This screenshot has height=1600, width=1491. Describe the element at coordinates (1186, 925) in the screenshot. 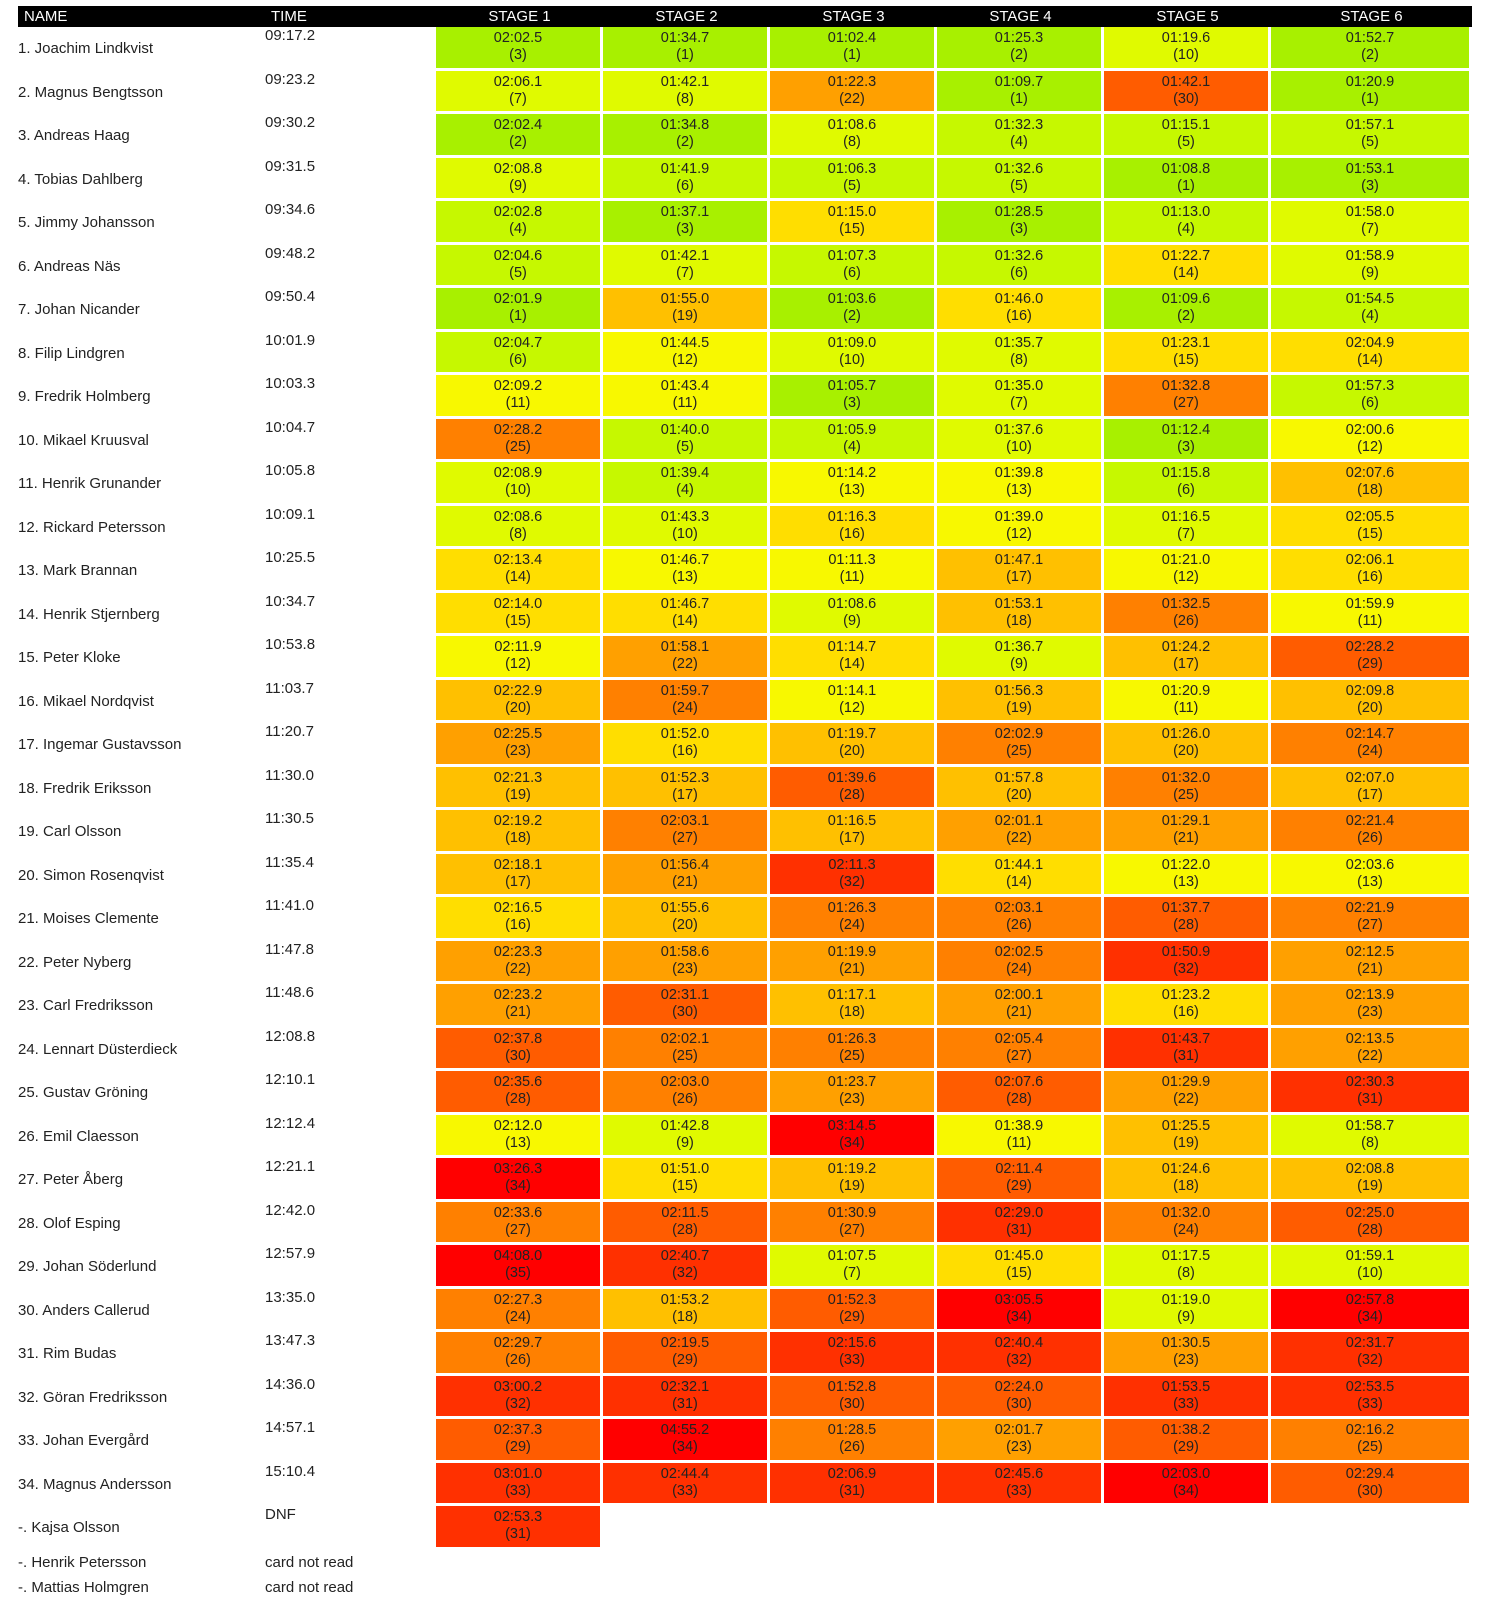

I see `split-rank: (28)` at that location.